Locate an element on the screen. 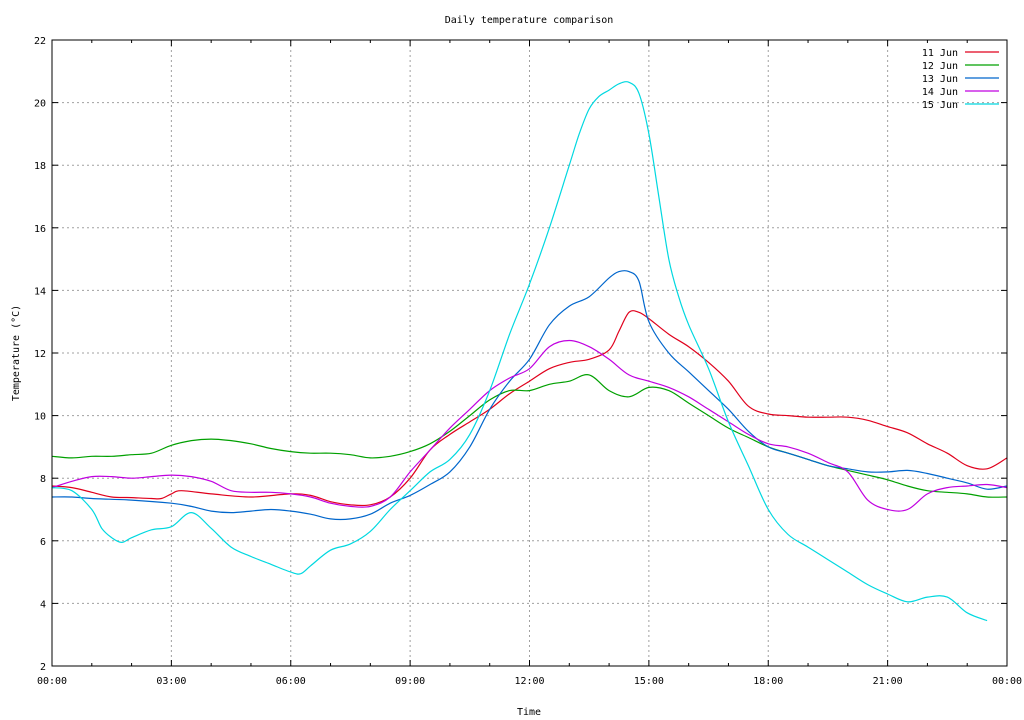  legend-label: 13 Jun is located at coordinates (940, 79).